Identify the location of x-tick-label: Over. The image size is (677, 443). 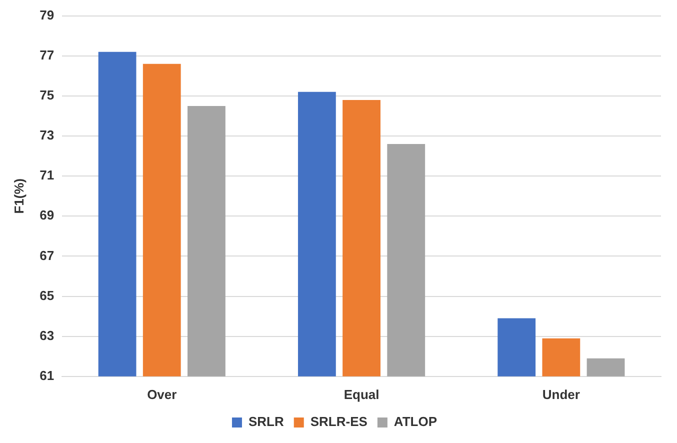
(162, 394).